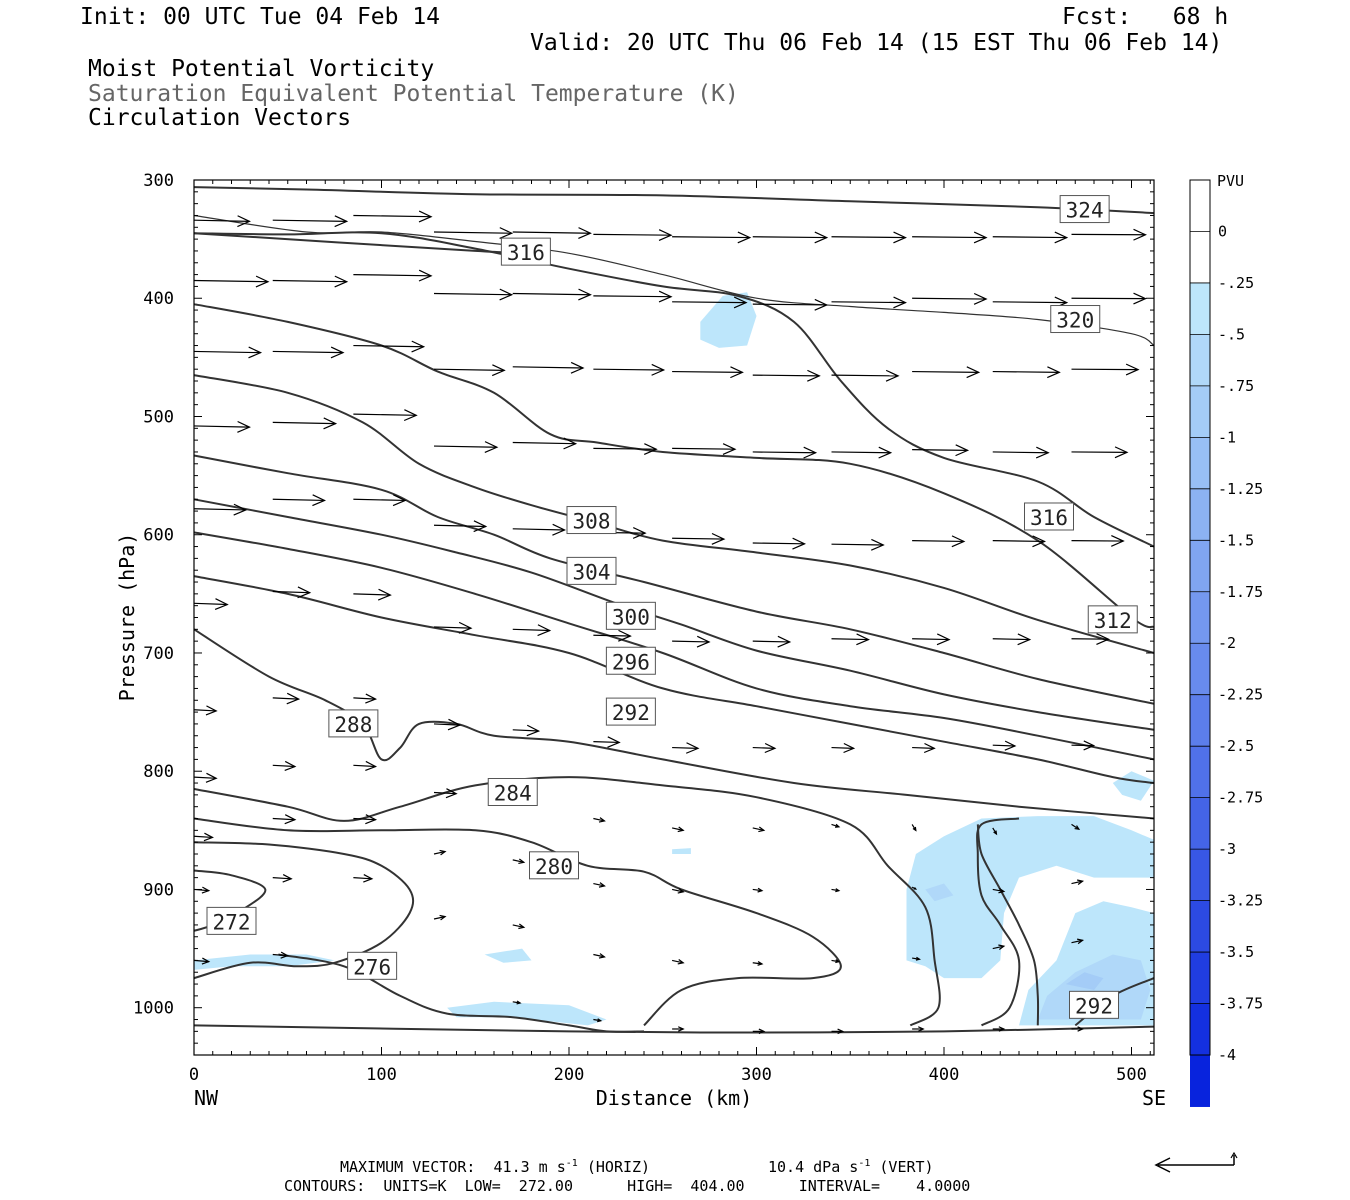 The height and width of the screenshot is (1200, 1350). I want to click on colorbar-label: -1, so click(1227, 437).